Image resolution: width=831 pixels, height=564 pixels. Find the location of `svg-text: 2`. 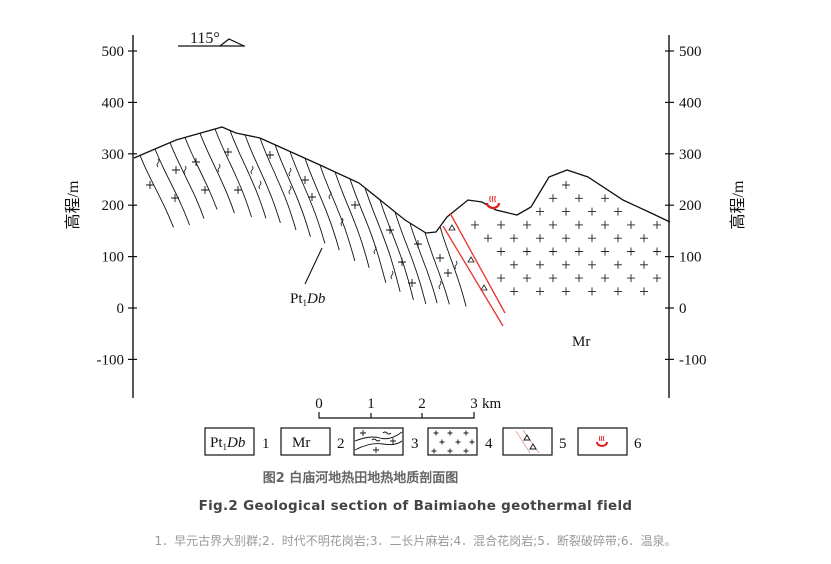

svg-text: 2 is located at coordinates (341, 444).